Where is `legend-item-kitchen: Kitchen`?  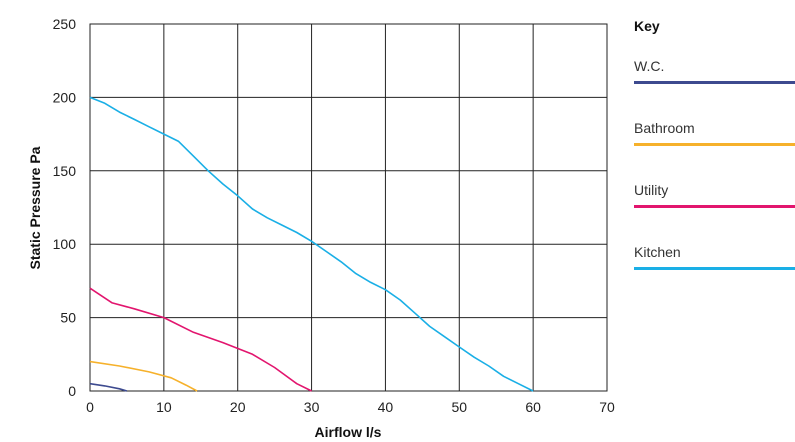 legend-item-kitchen: Kitchen is located at coordinates (714, 275).